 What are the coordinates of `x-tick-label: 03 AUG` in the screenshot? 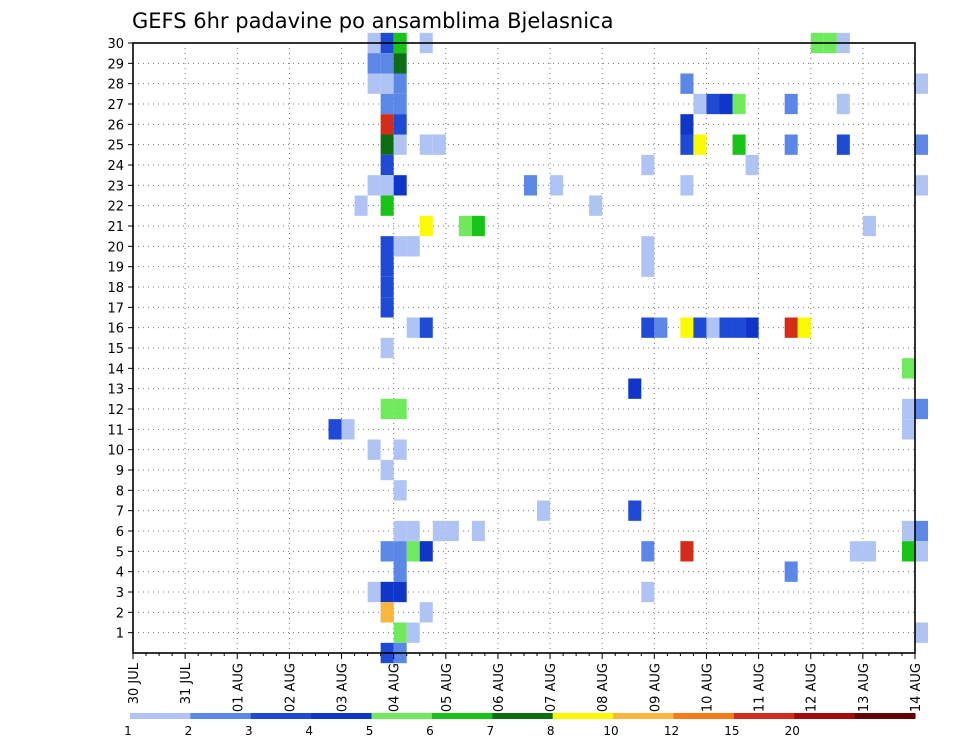 It's located at (343, 687).